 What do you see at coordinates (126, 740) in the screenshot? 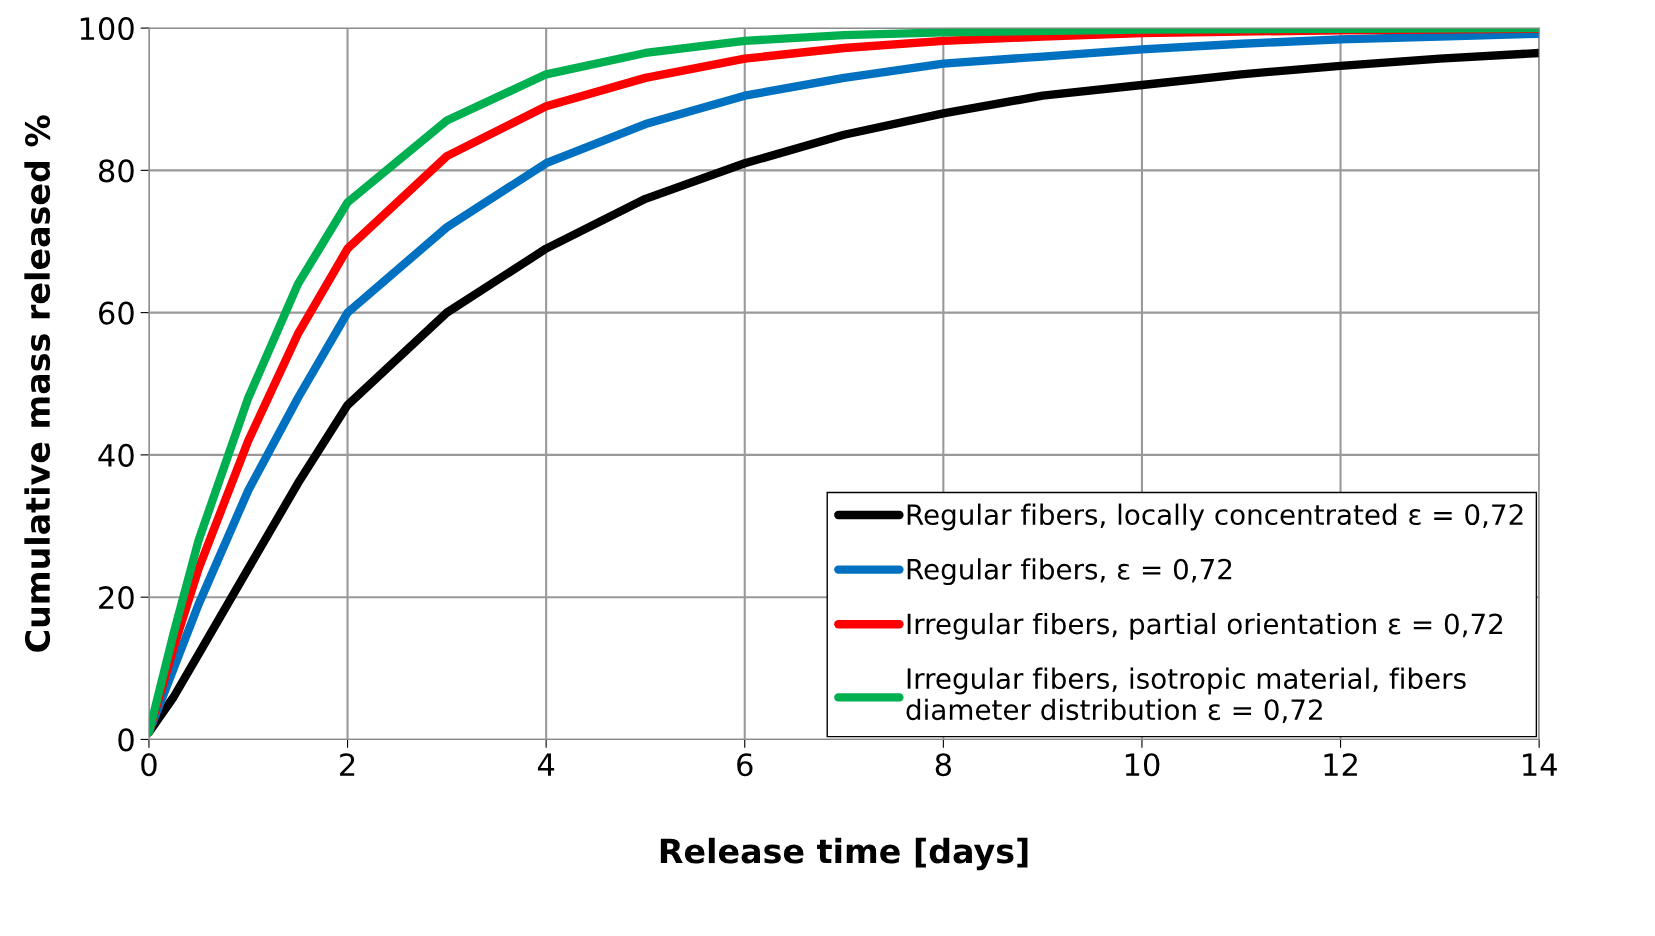
I see `y-tick-label: 0` at bounding box center [126, 740].